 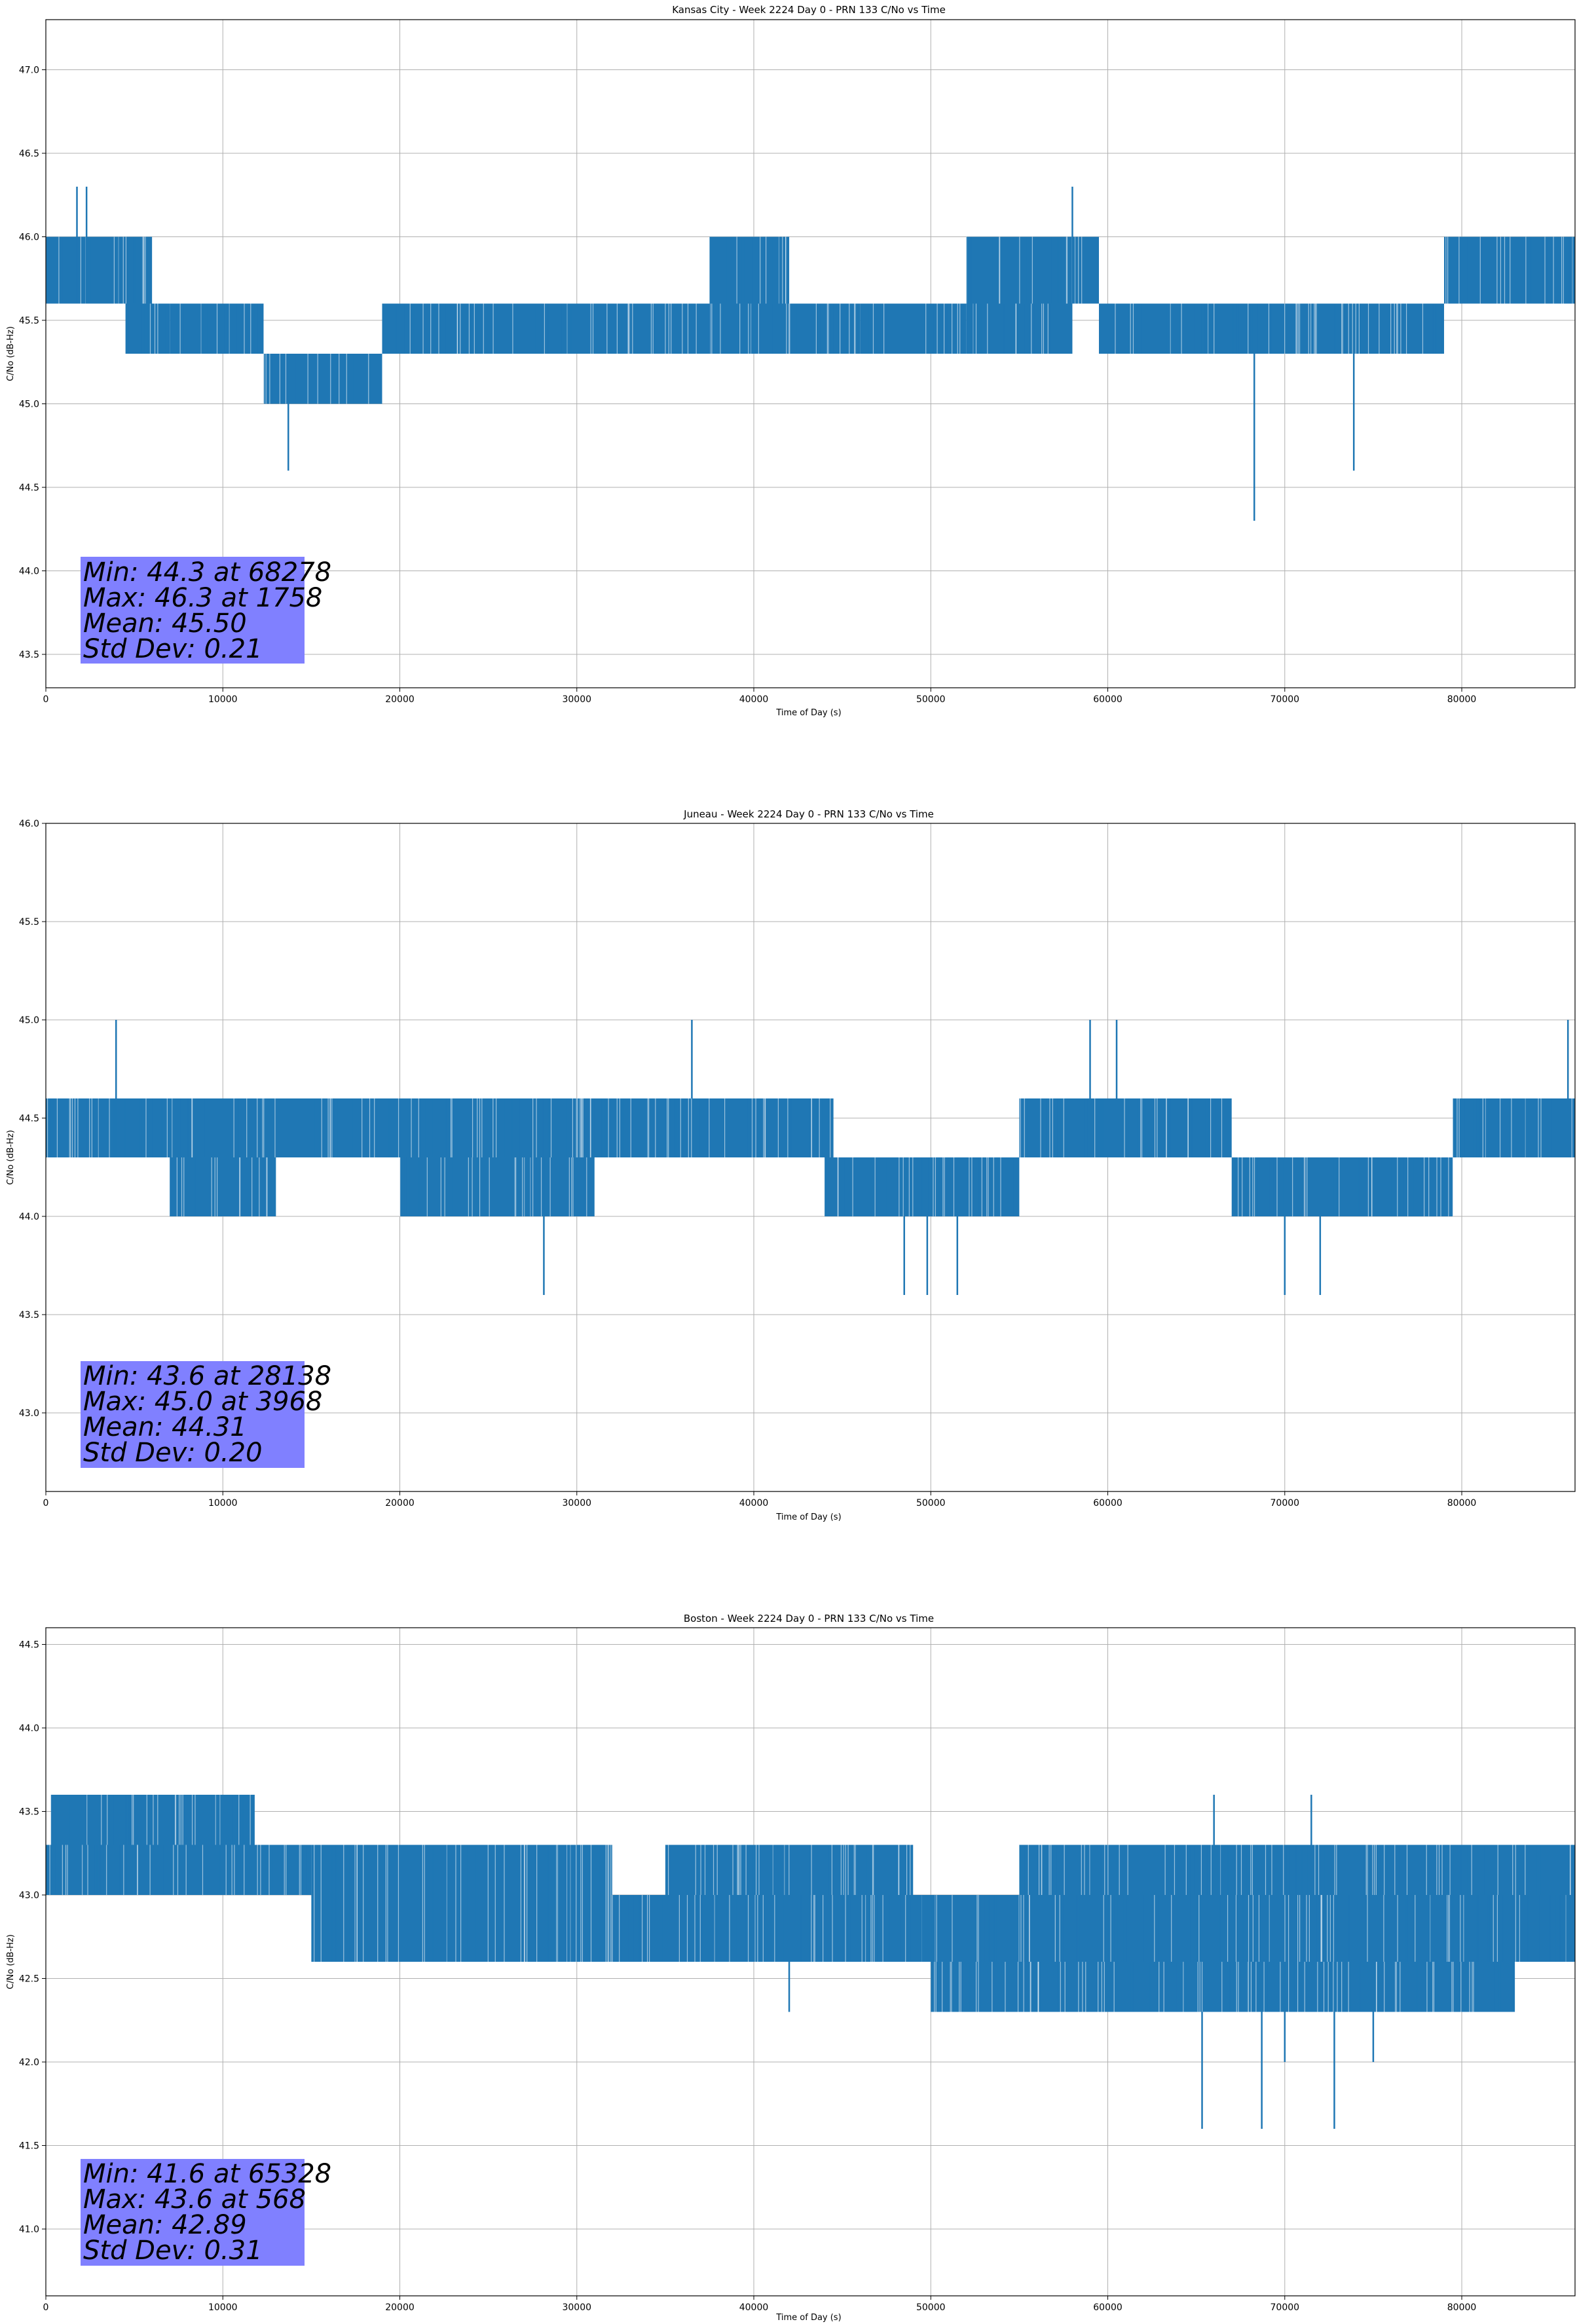 I want to click on stat-min: Min: 41.6 at 65328, so click(x=207, y=2174).